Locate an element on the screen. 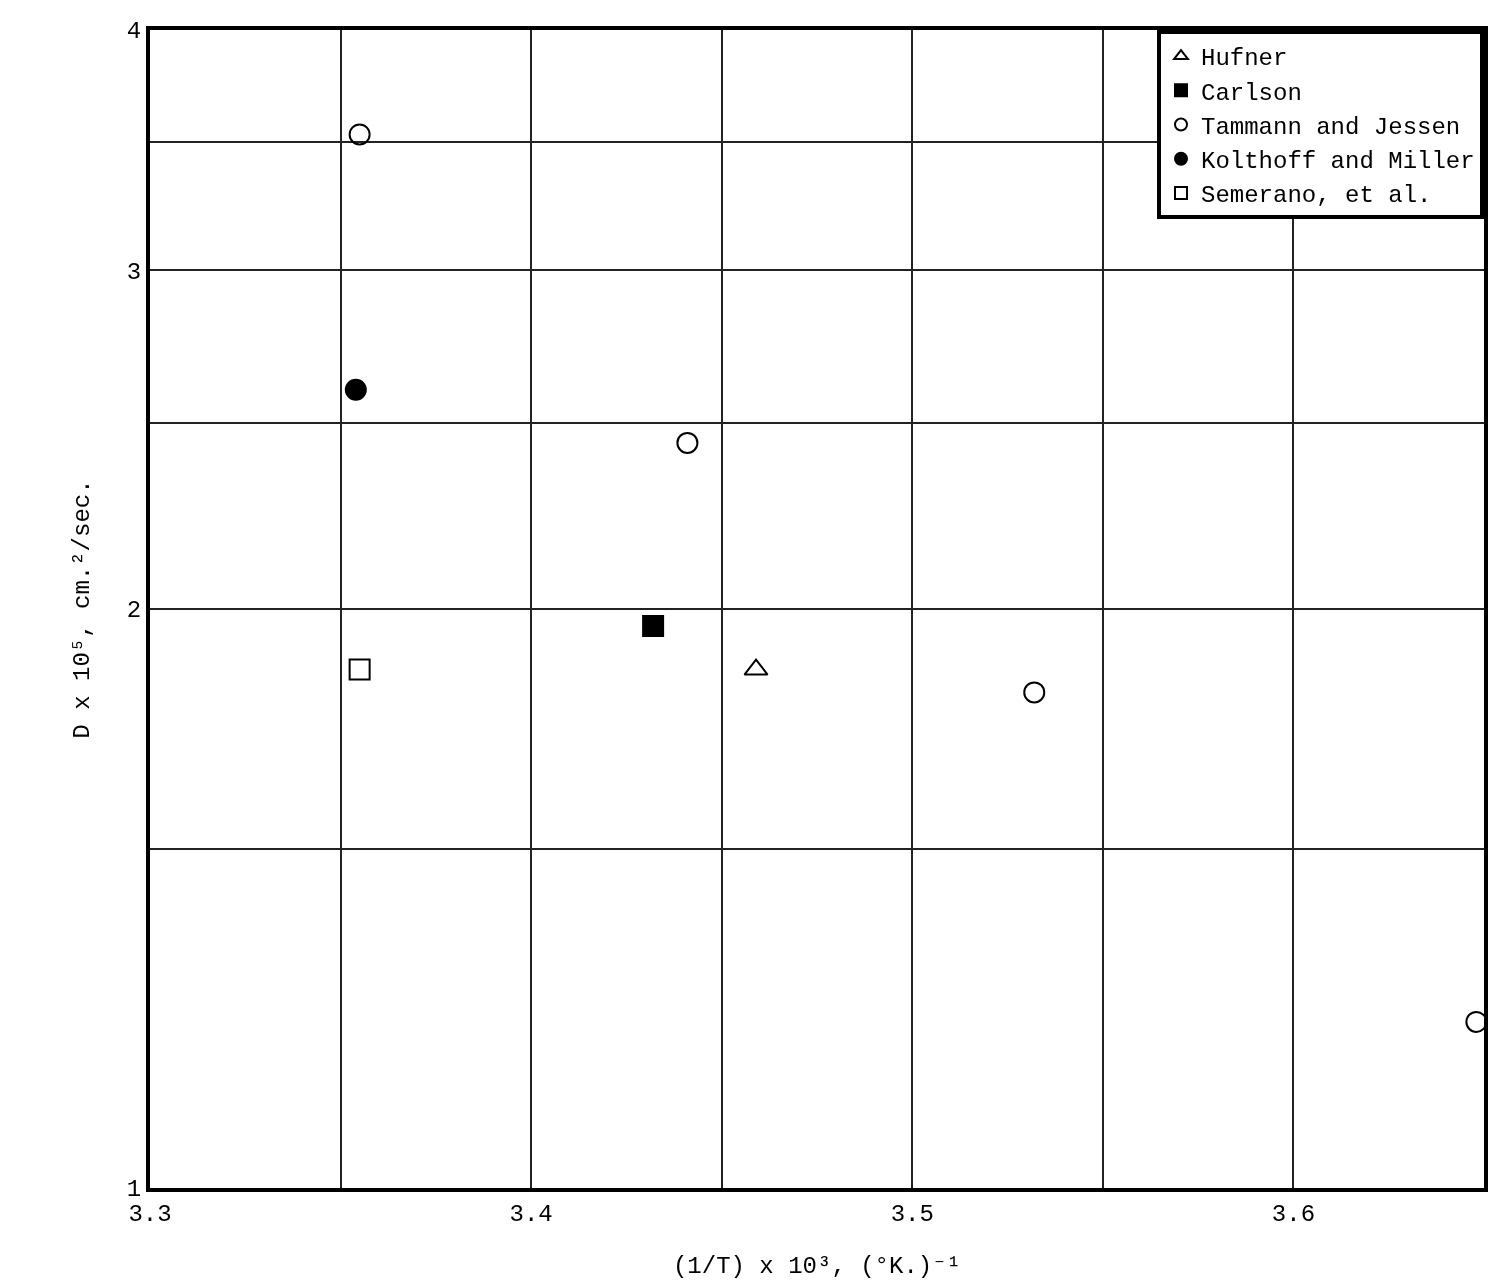 The width and height of the screenshot is (1498, 1288). y-axis-title: D x 10⁵, cm.²/sec. is located at coordinates (82, 609).